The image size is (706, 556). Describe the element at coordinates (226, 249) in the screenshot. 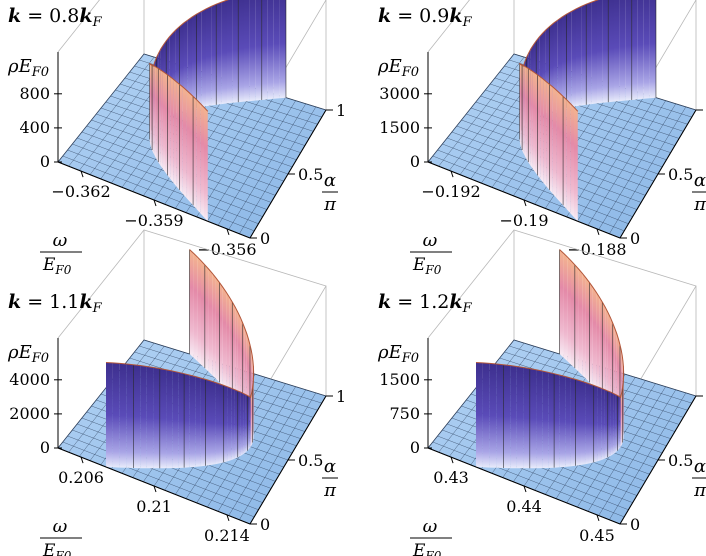

I see `x-tick-label: −0.356` at that location.